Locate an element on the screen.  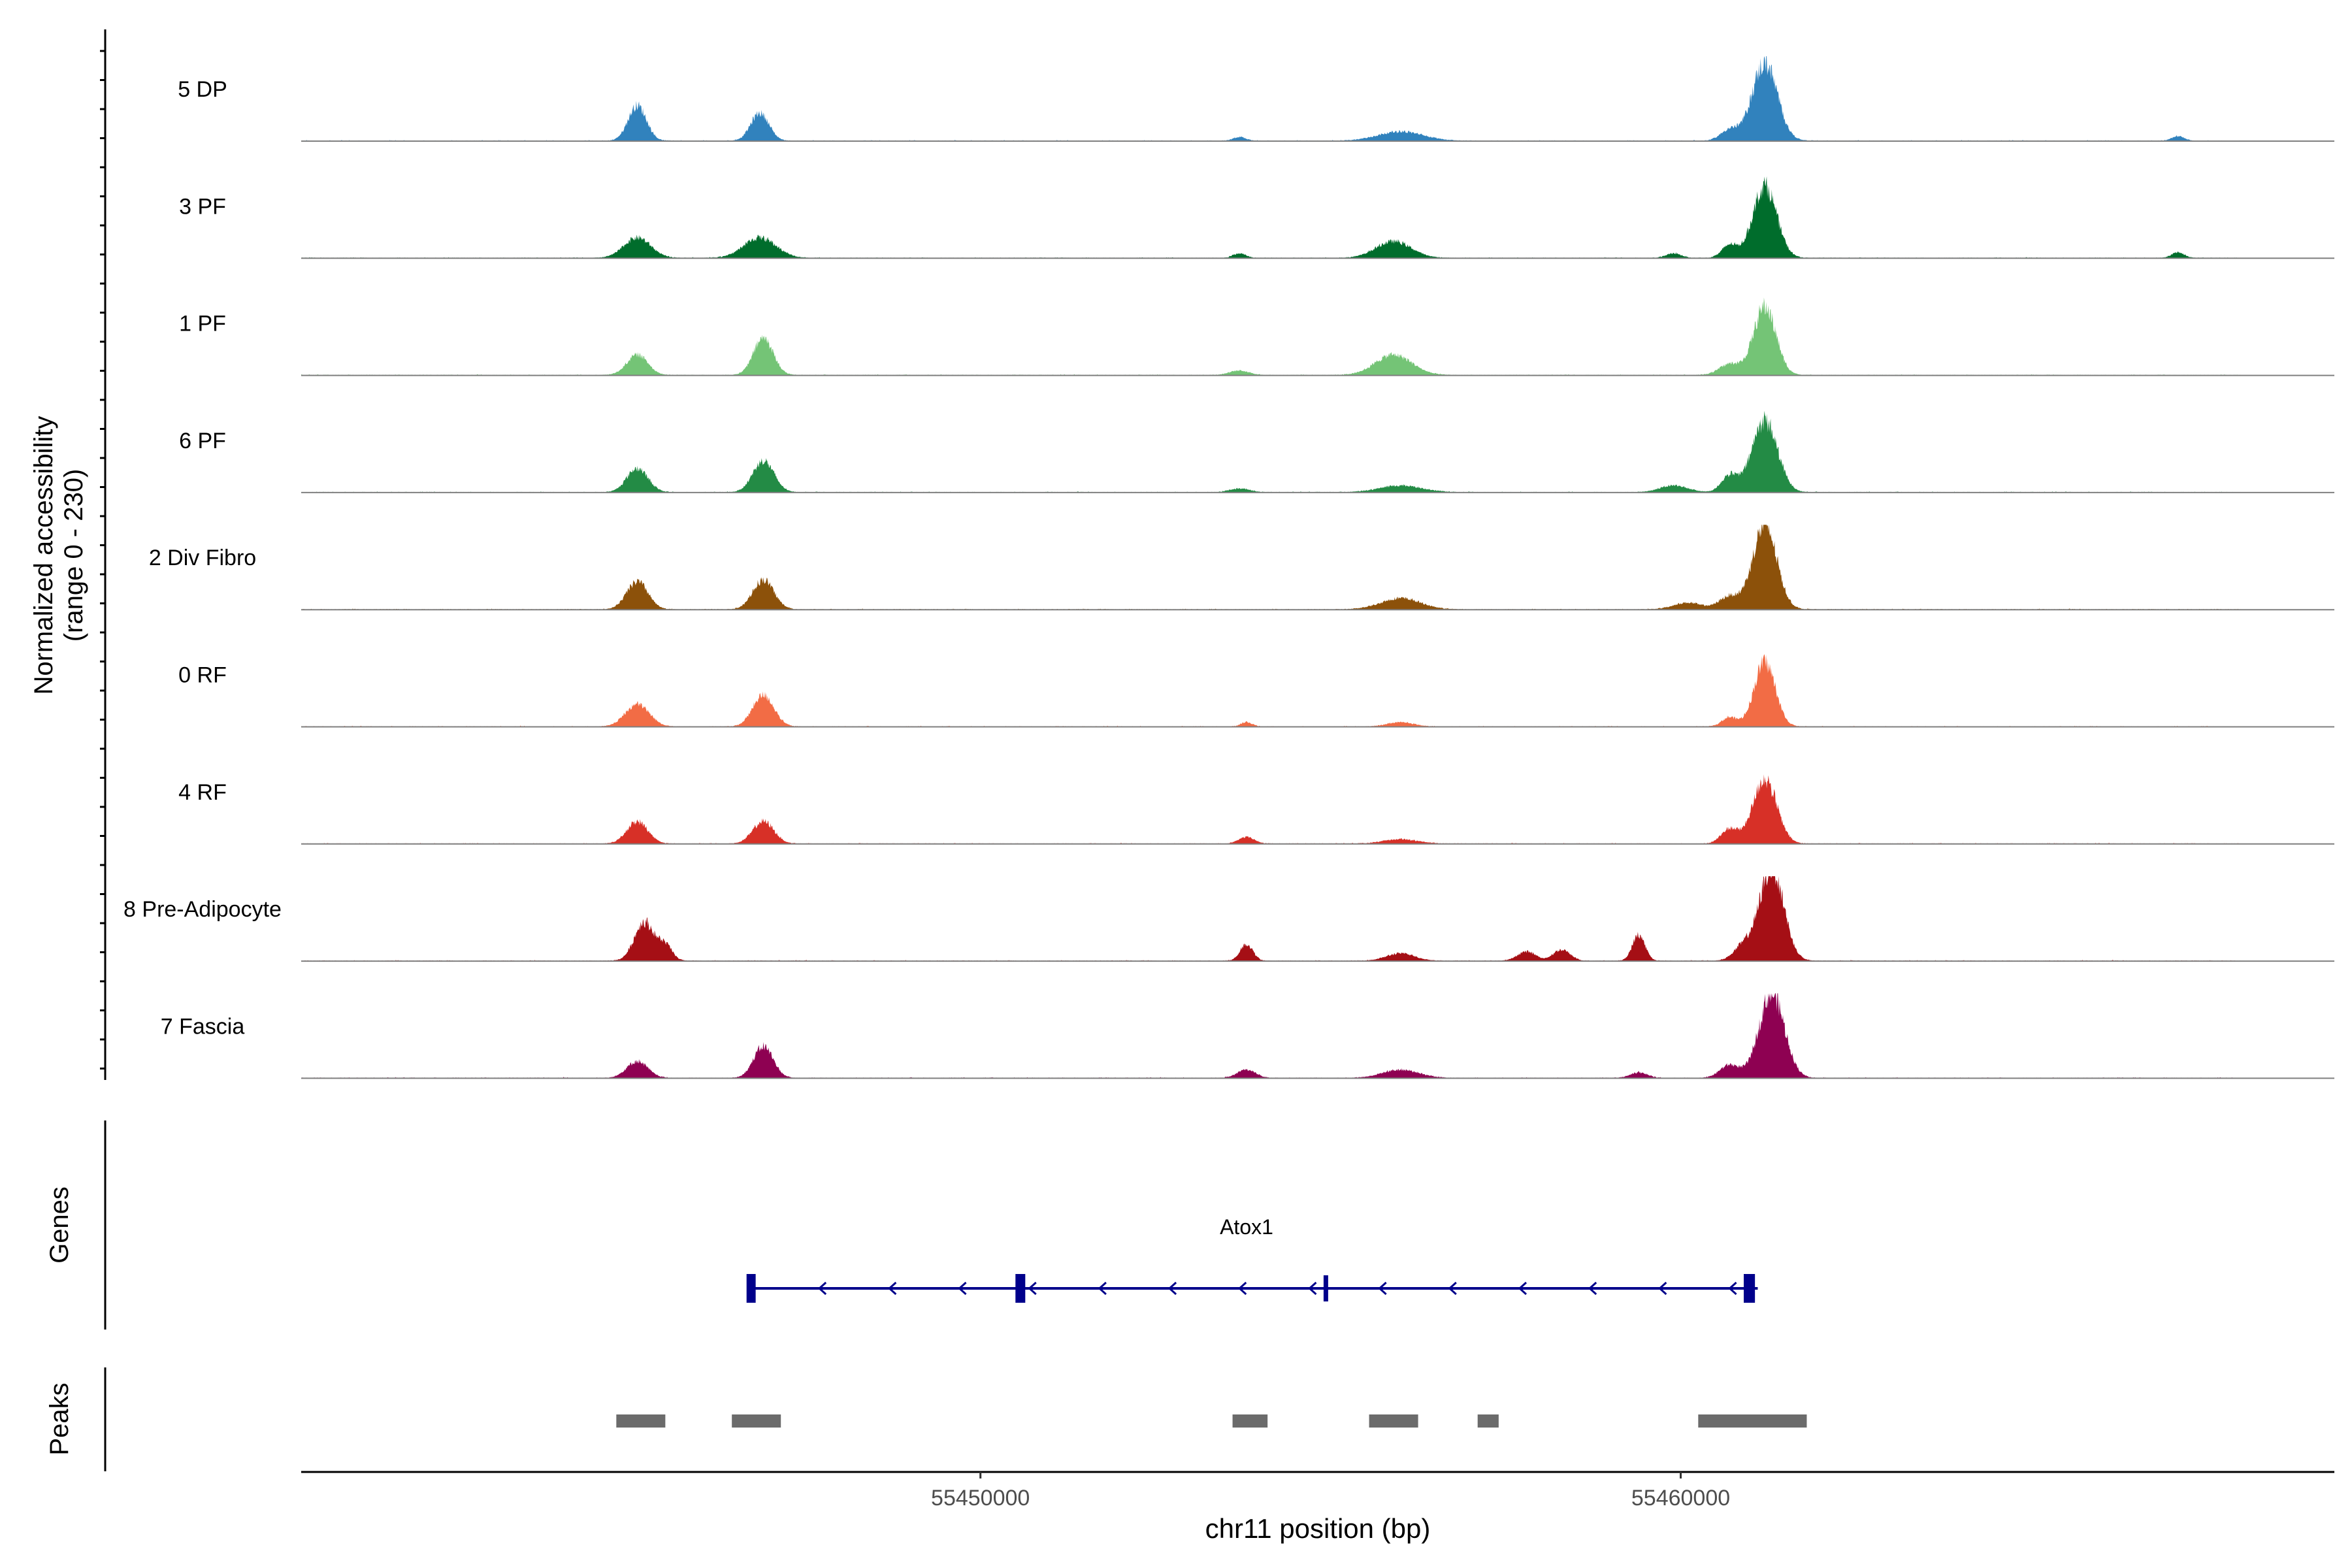
y-axis-label-line1: Normalized accessibility is located at coordinates (43, 555).